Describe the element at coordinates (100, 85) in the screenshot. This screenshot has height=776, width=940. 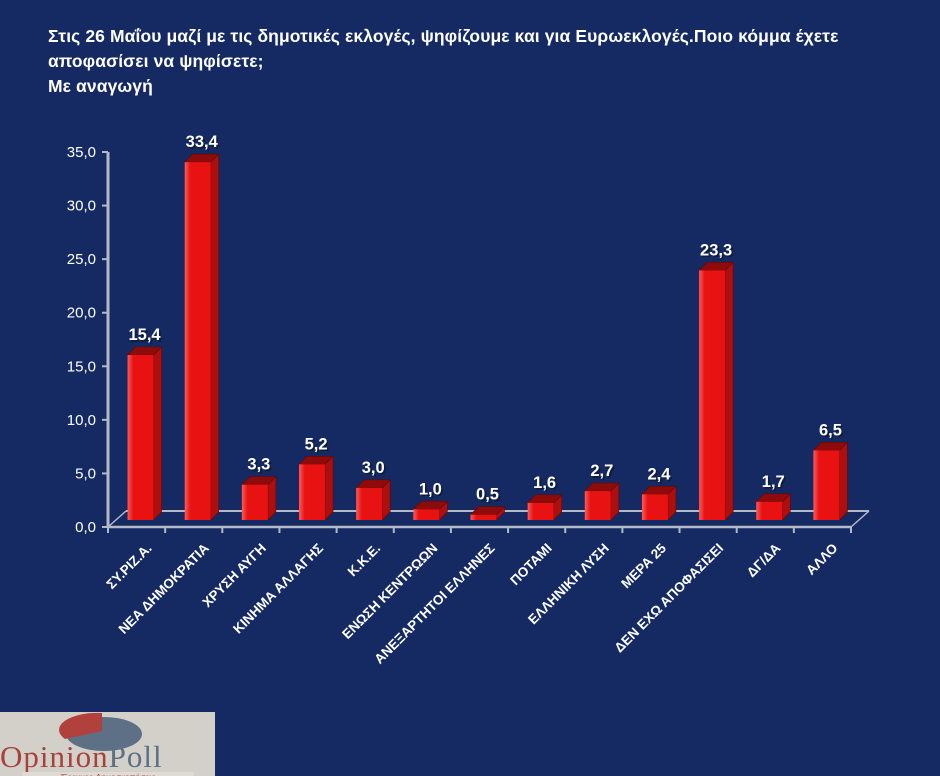
I see `chart-note: Με αναγωγή` at that location.